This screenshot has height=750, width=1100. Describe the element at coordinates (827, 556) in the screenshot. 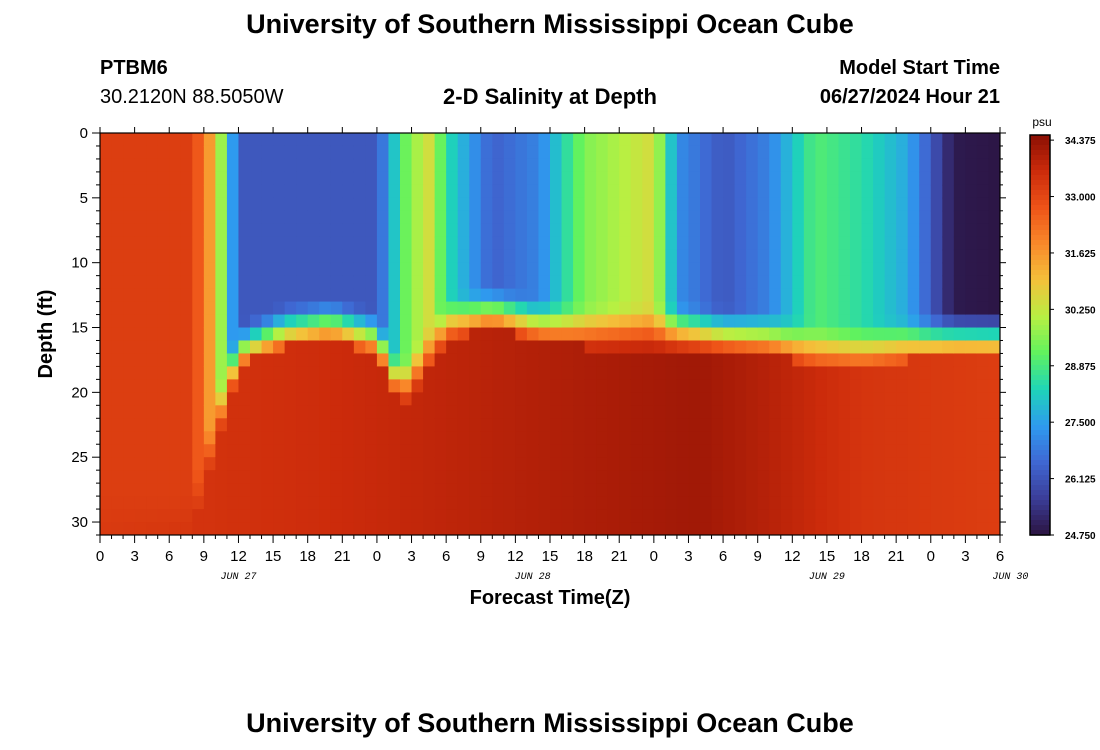

I see `x-tick-label: 15` at that location.